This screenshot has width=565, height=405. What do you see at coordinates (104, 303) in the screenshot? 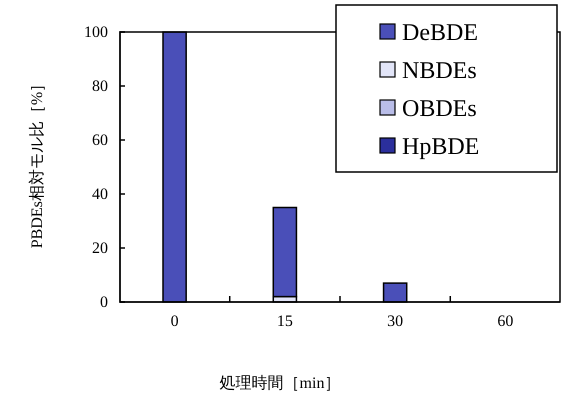
I see `y-tick-label: 0` at bounding box center [104, 303].